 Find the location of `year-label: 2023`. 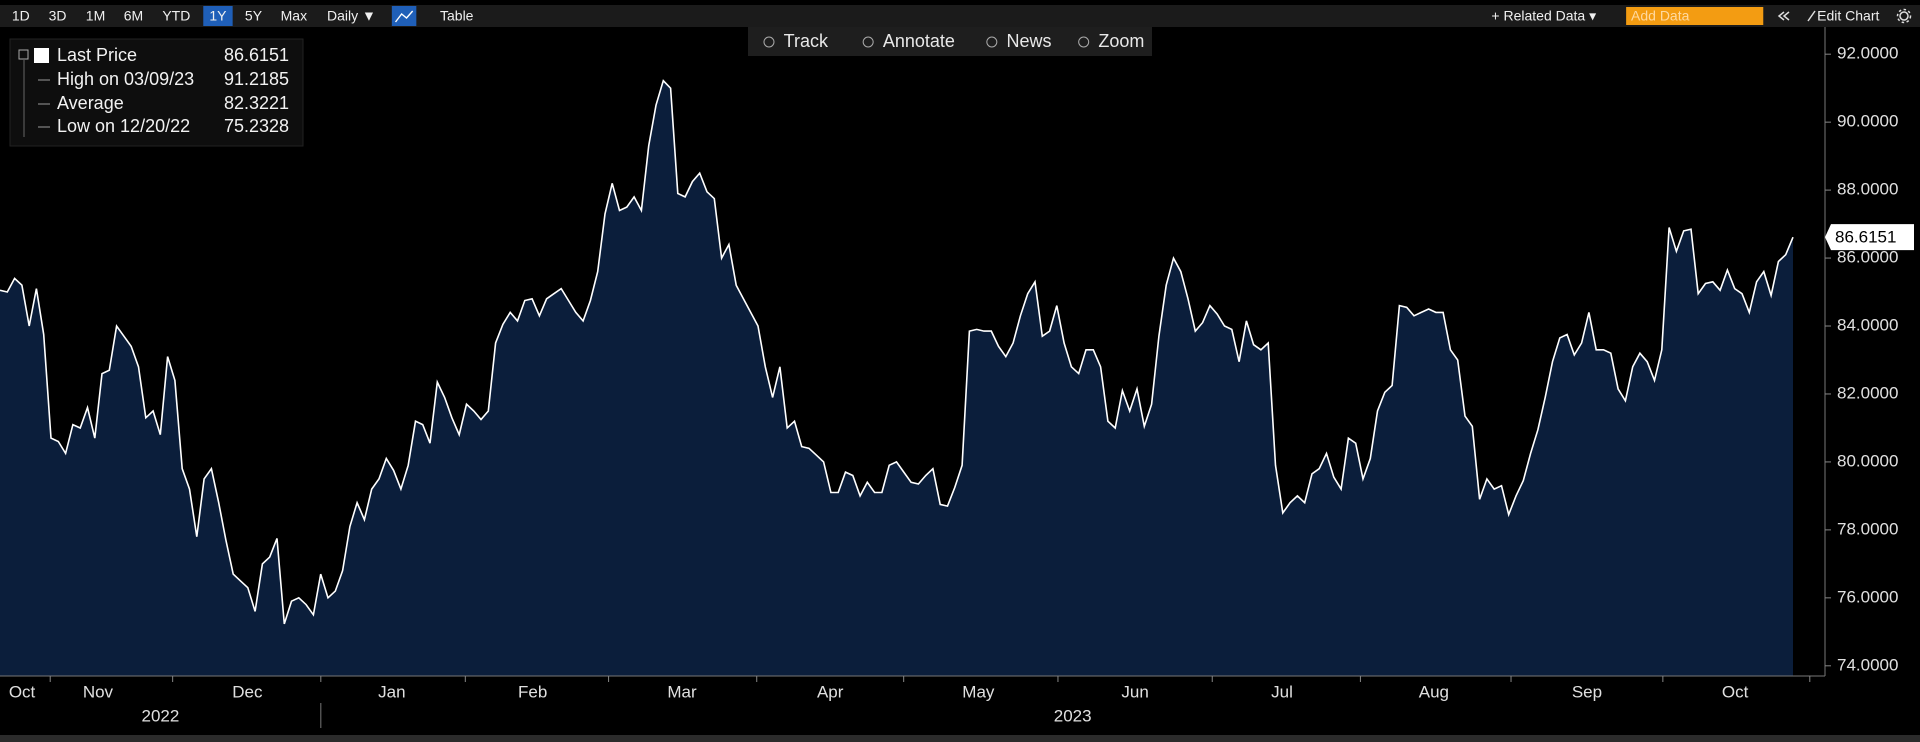

year-label: 2023 is located at coordinates (1073, 715).